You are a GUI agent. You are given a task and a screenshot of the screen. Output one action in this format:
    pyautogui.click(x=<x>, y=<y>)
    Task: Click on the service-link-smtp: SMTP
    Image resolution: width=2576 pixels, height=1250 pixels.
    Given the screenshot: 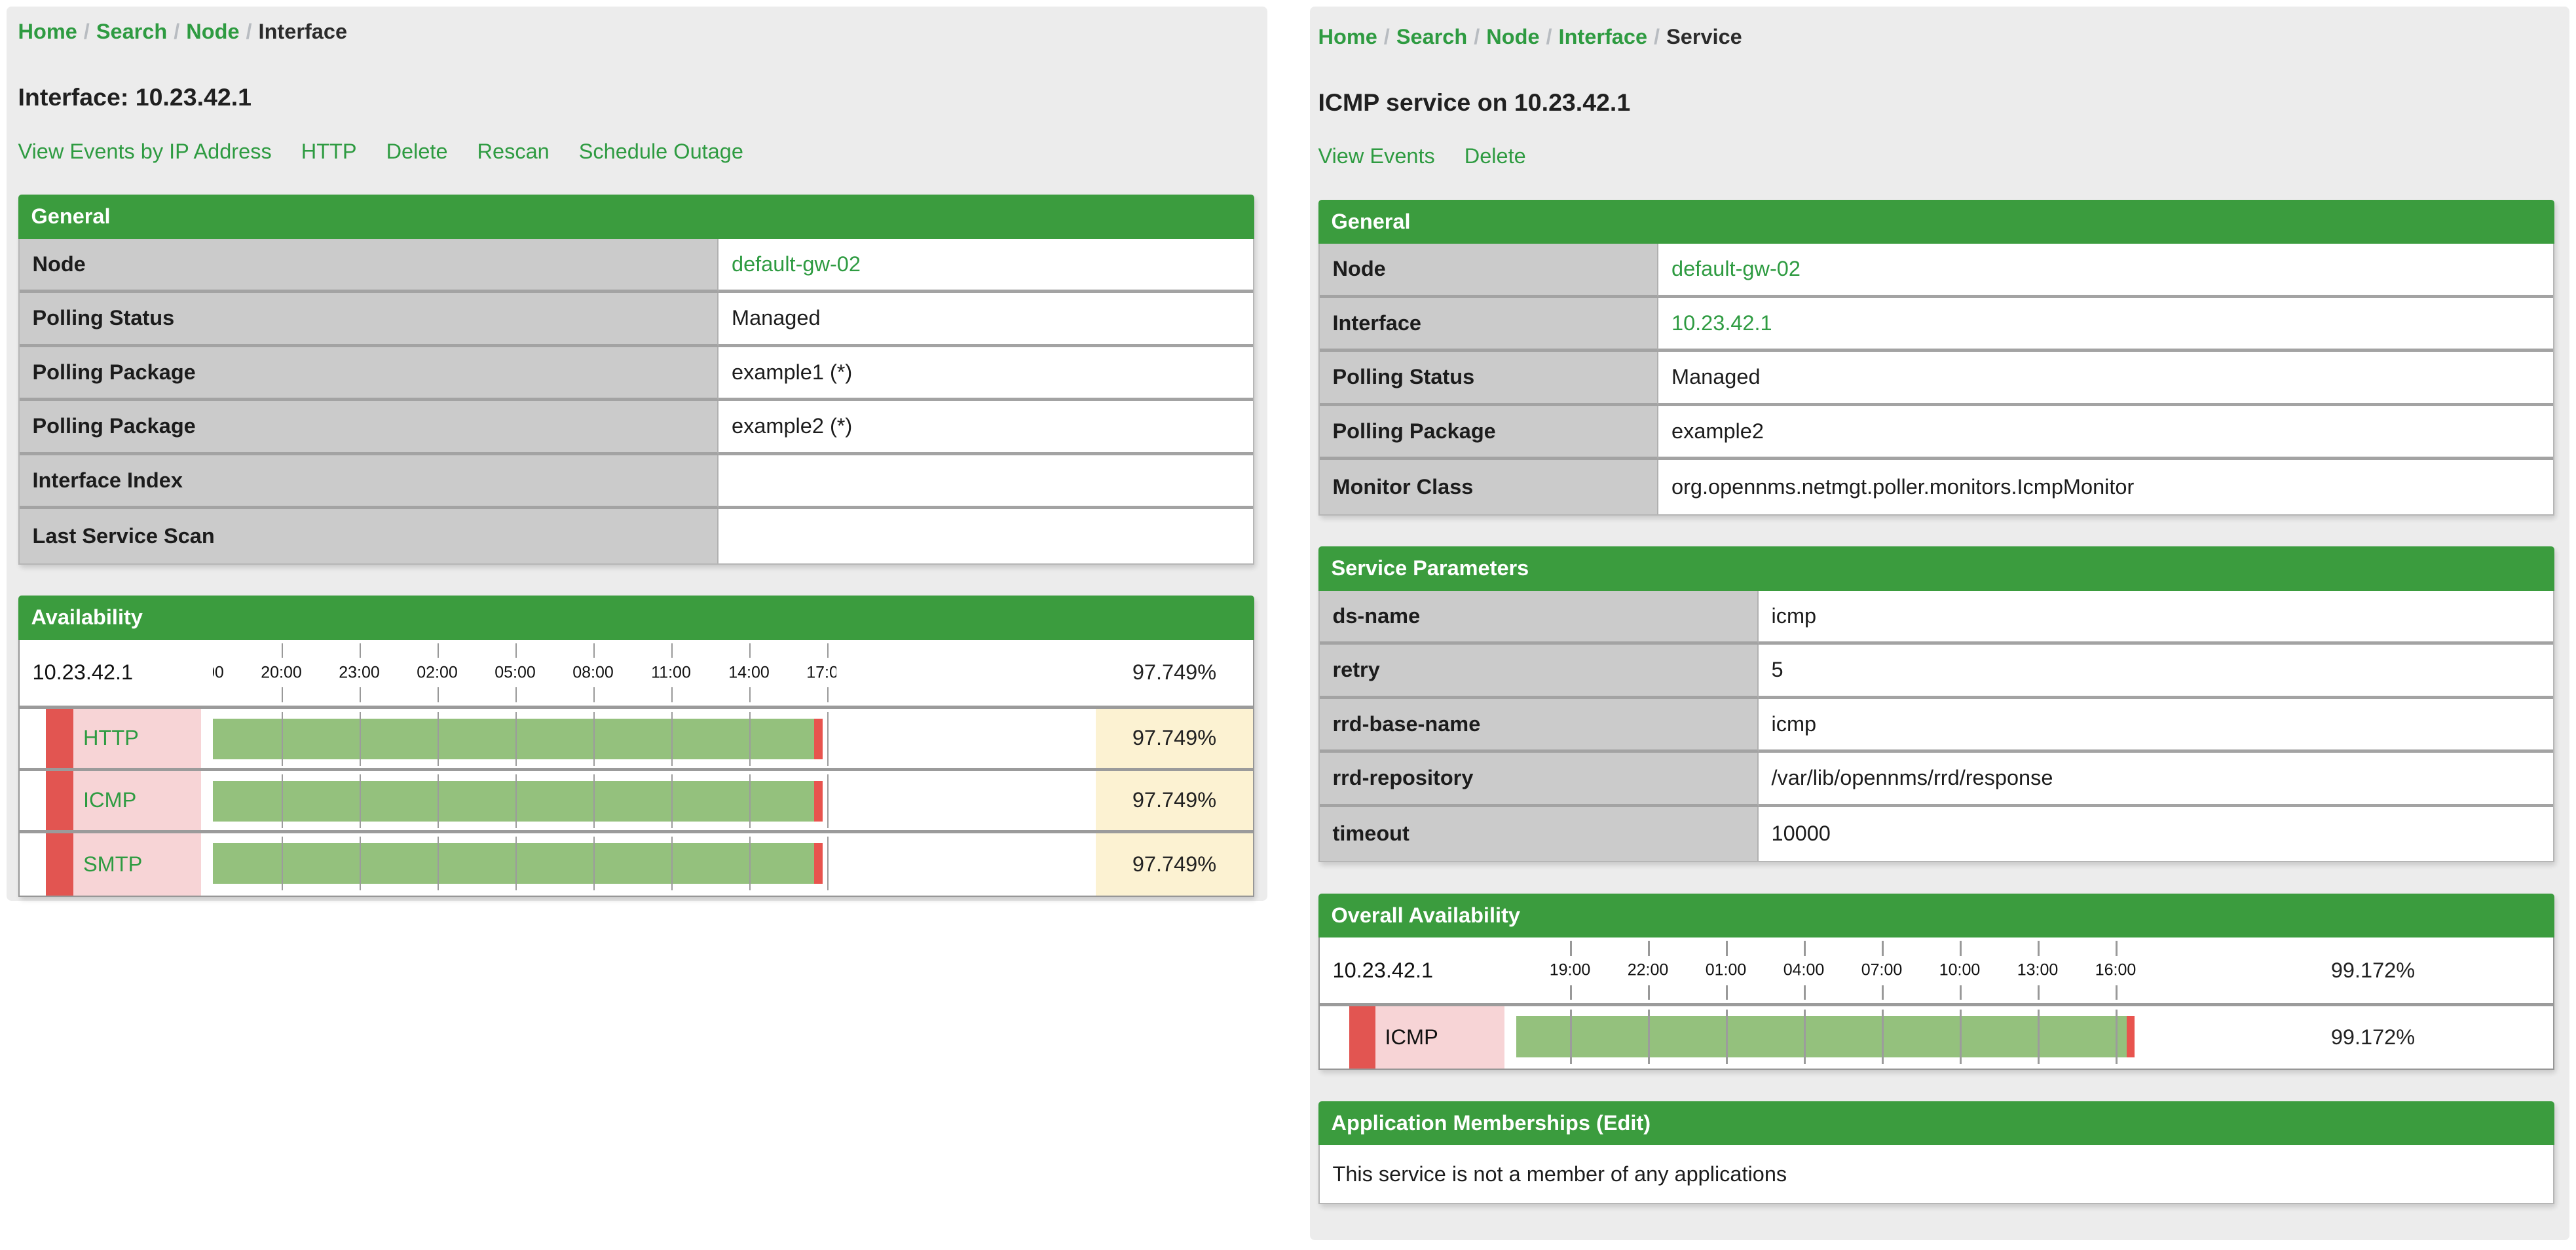 What is the action you would take?
    pyautogui.click(x=113, y=864)
    